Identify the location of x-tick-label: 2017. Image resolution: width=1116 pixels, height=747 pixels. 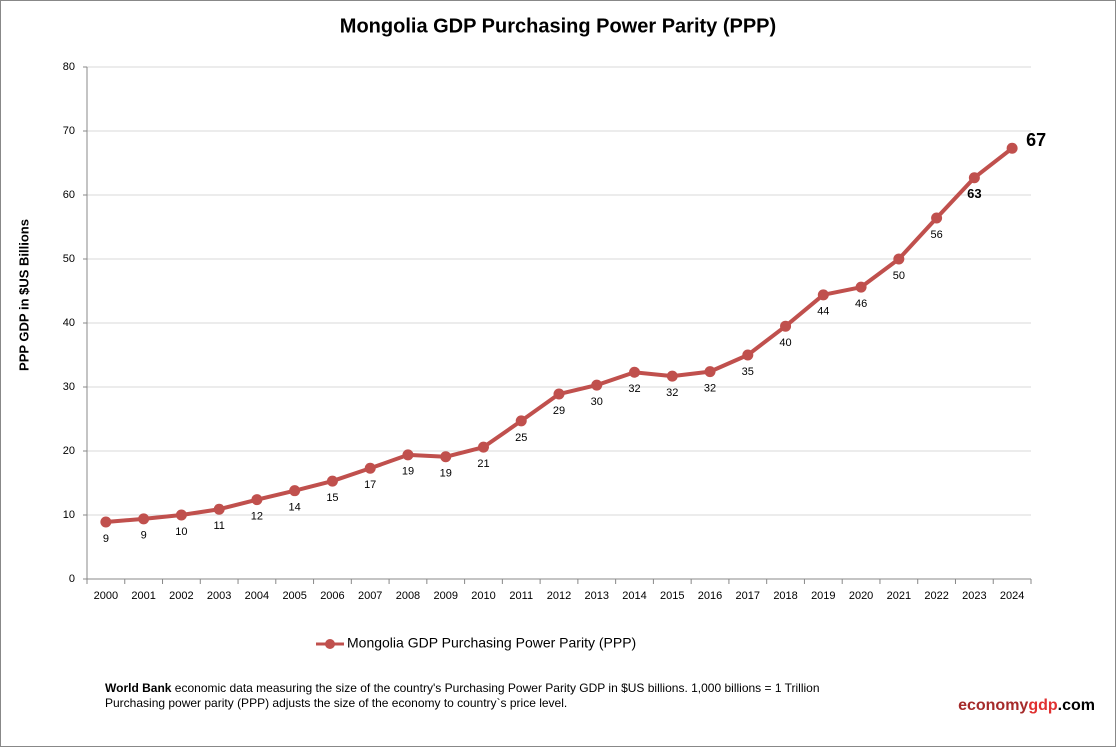
(748, 596).